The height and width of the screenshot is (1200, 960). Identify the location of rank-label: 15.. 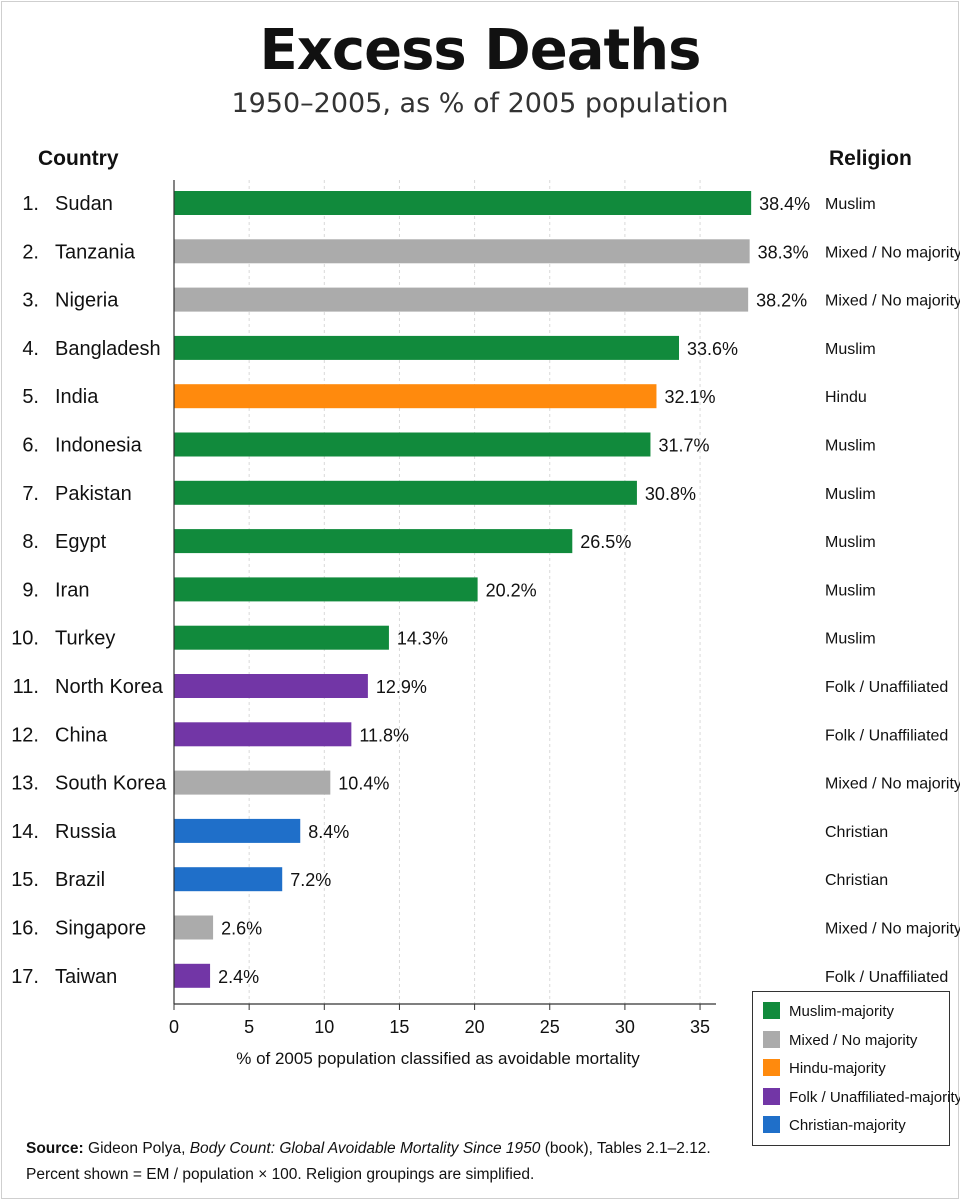
(25, 880).